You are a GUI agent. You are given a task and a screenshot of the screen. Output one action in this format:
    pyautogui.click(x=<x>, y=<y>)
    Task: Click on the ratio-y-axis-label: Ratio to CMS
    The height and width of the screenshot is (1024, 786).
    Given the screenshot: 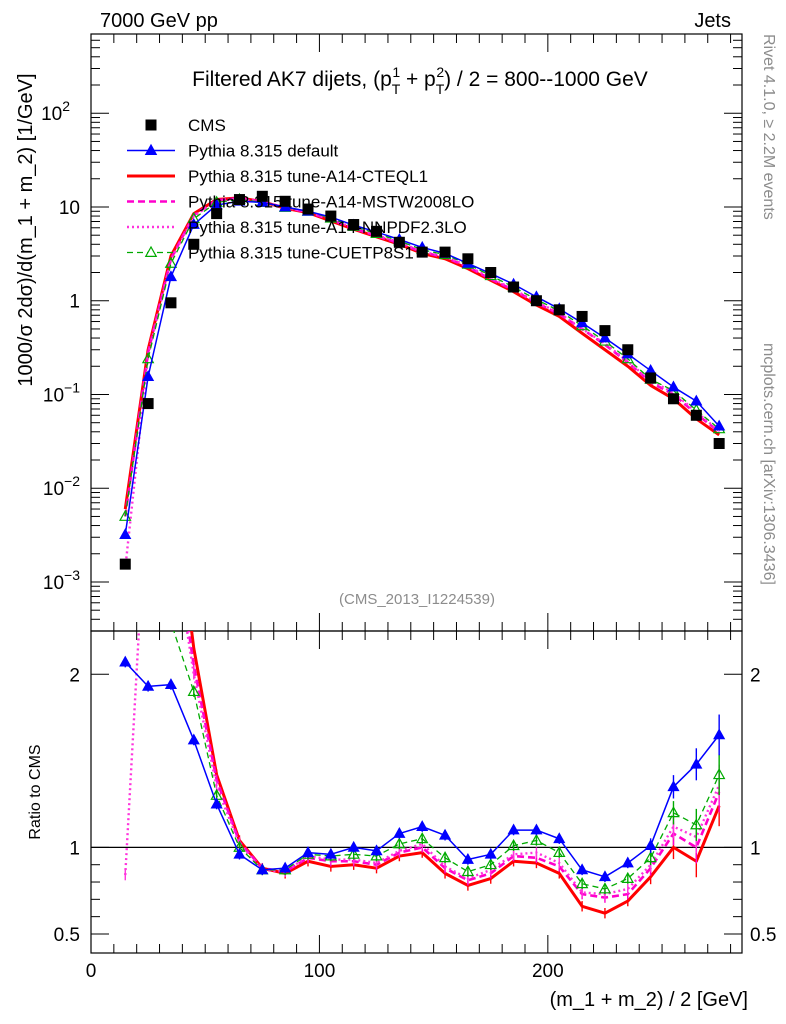 What is the action you would take?
    pyautogui.click(x=35, y=791)
    